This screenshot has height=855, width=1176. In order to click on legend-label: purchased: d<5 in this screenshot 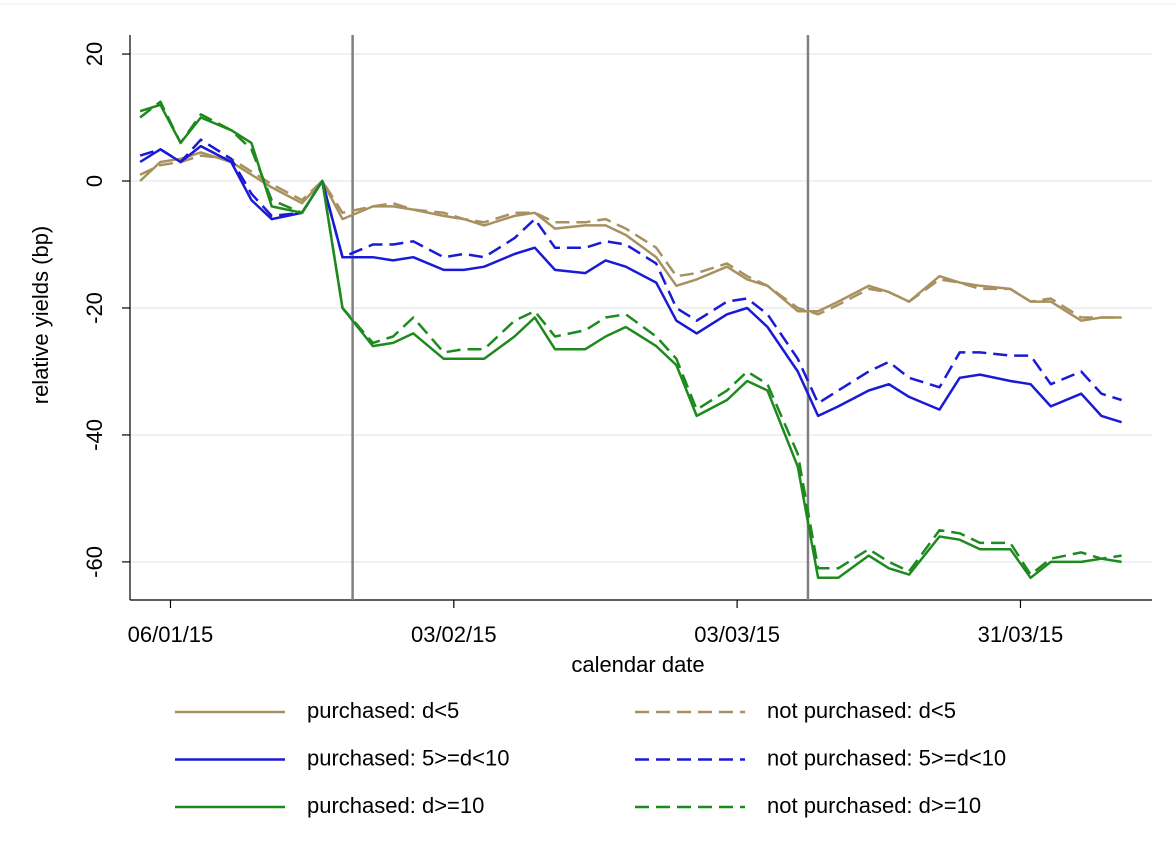, I will do `click(383, 710)`.